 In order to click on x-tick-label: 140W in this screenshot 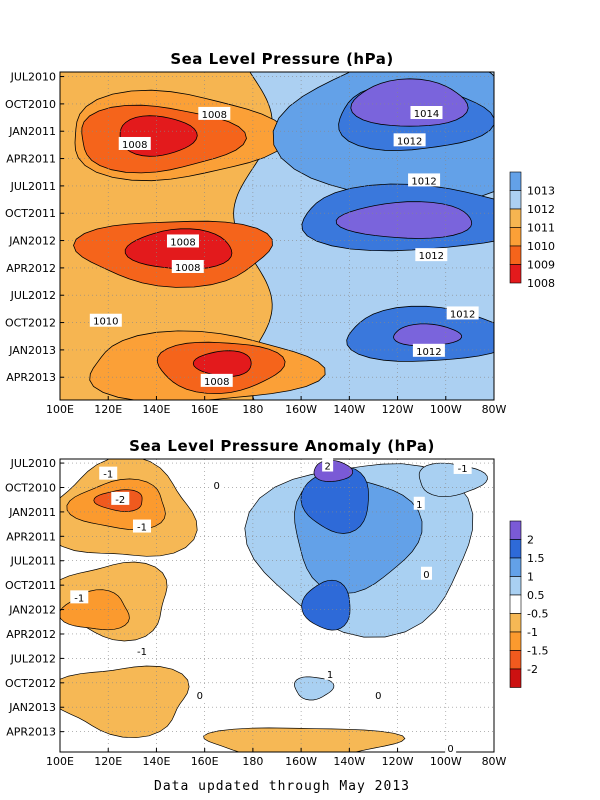, I will do `click(349, 761)`.